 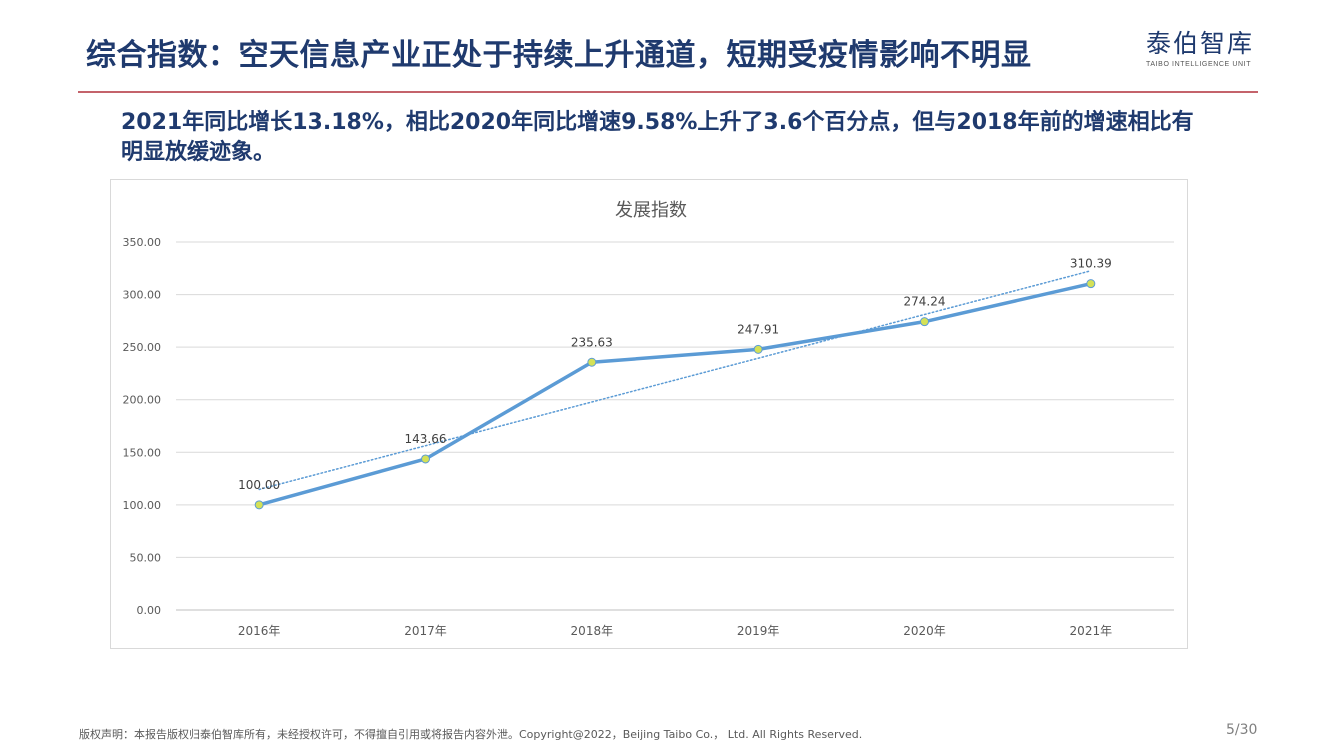 I want to click on x-tick-label: 2020年, so click(x=924, y=631).